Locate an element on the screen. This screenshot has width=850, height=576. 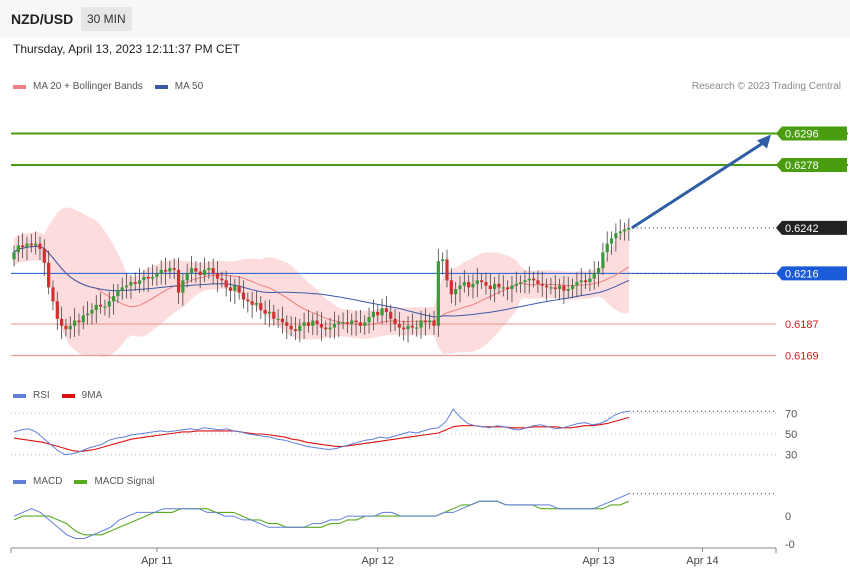
rsi-line is located at coordinates (321, 432).